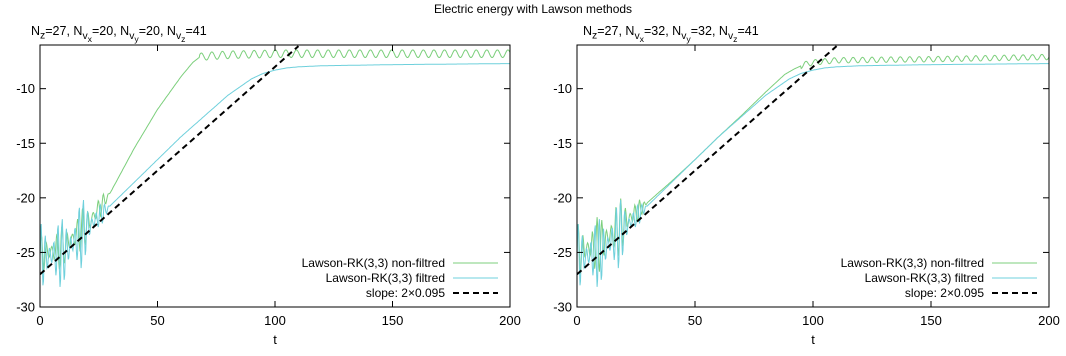 The width and height of the screenshot is (1066, 356). Describe the element at coordinates (705, 31) in the screenshot. I see `nvy-value: 32` at that location.